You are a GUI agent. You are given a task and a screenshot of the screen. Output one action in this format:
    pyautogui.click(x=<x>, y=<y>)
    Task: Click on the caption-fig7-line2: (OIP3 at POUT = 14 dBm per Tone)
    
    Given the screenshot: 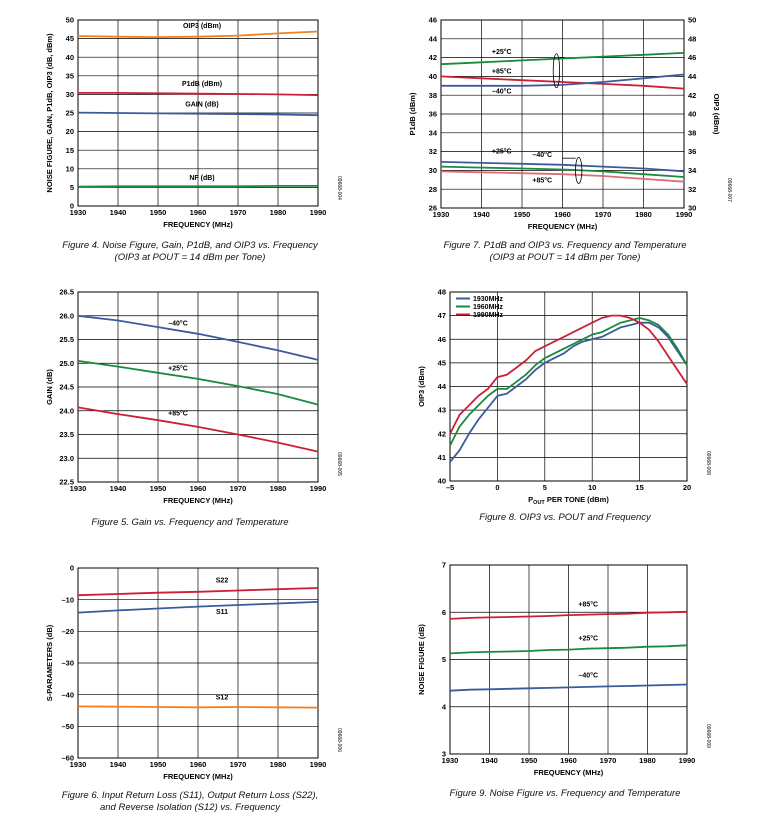 What is the action you would take?
    pyautogui.click(x=565, y=257)
    